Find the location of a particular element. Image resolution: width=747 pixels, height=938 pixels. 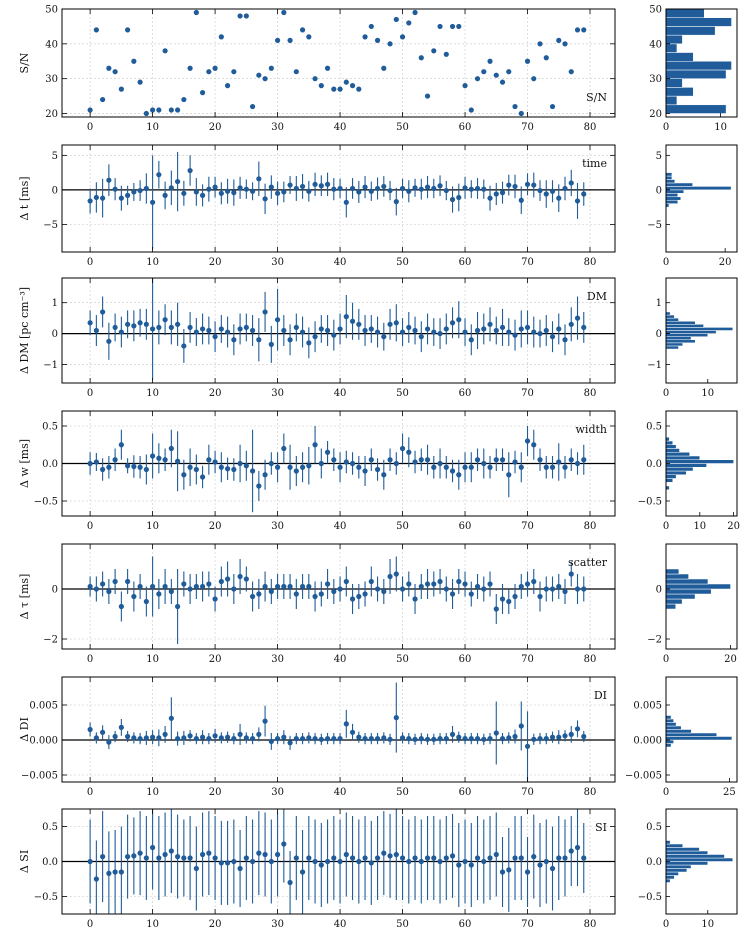

x-tick-label: 60 is located at coordinates (465, 127).